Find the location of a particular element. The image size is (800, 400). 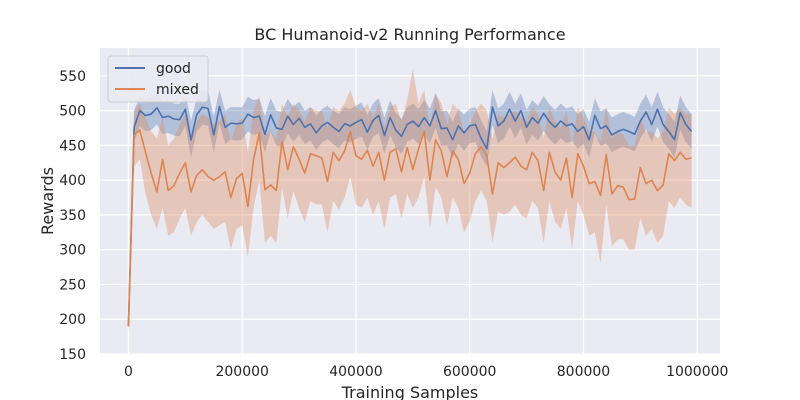

legend: good mixed is located at coordinates (158, 79).